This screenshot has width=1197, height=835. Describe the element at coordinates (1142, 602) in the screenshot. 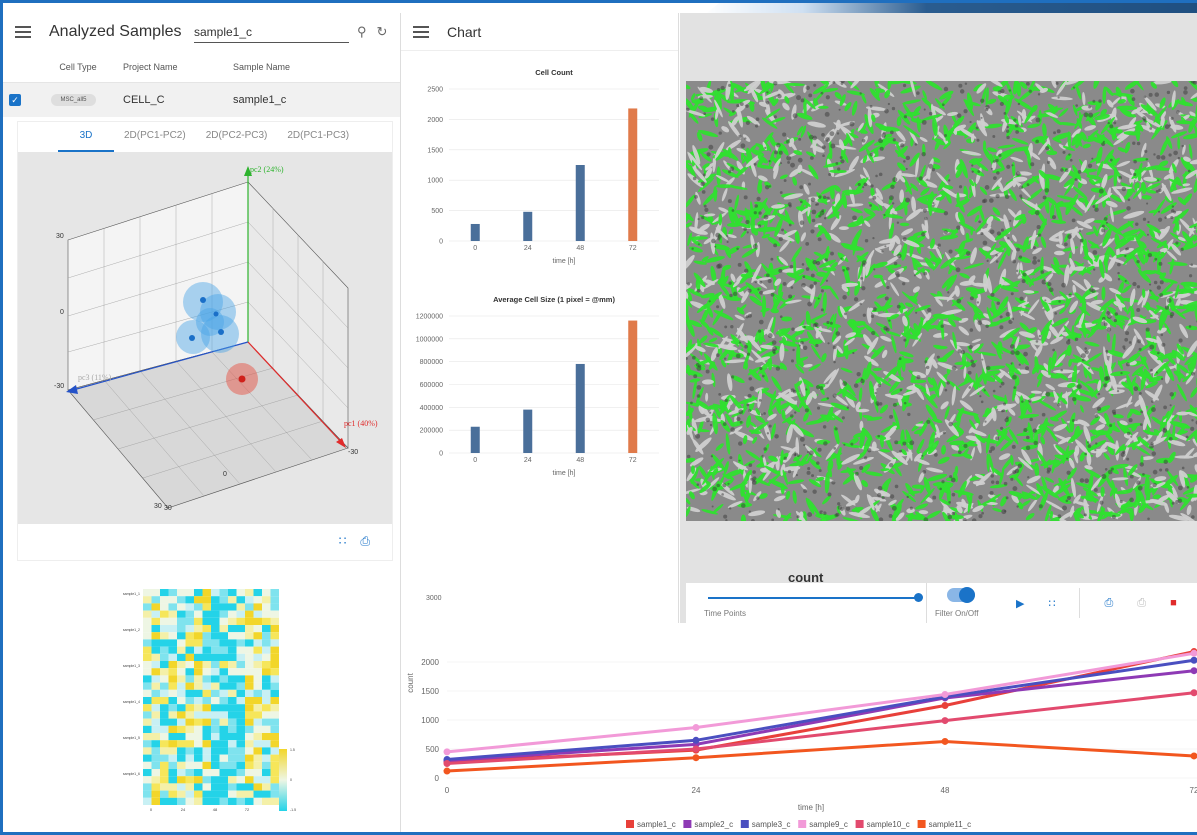

I see `export-icon: ⎙` at that location.